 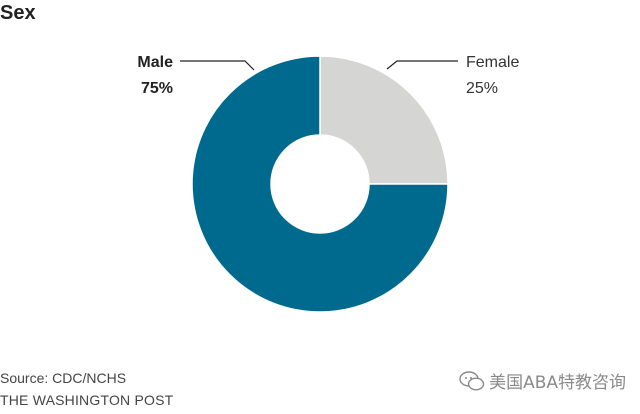 I want to click on female-label: Female, so click(x=492, y=62).